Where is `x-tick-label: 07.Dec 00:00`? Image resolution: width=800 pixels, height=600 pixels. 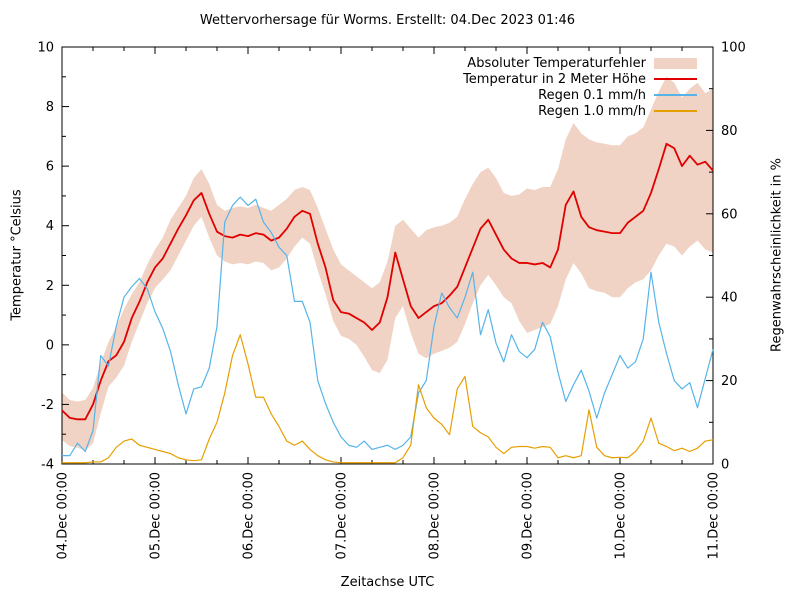 x-tick-label: 07.Dec 00:00 is located at coordinates (342, 515).